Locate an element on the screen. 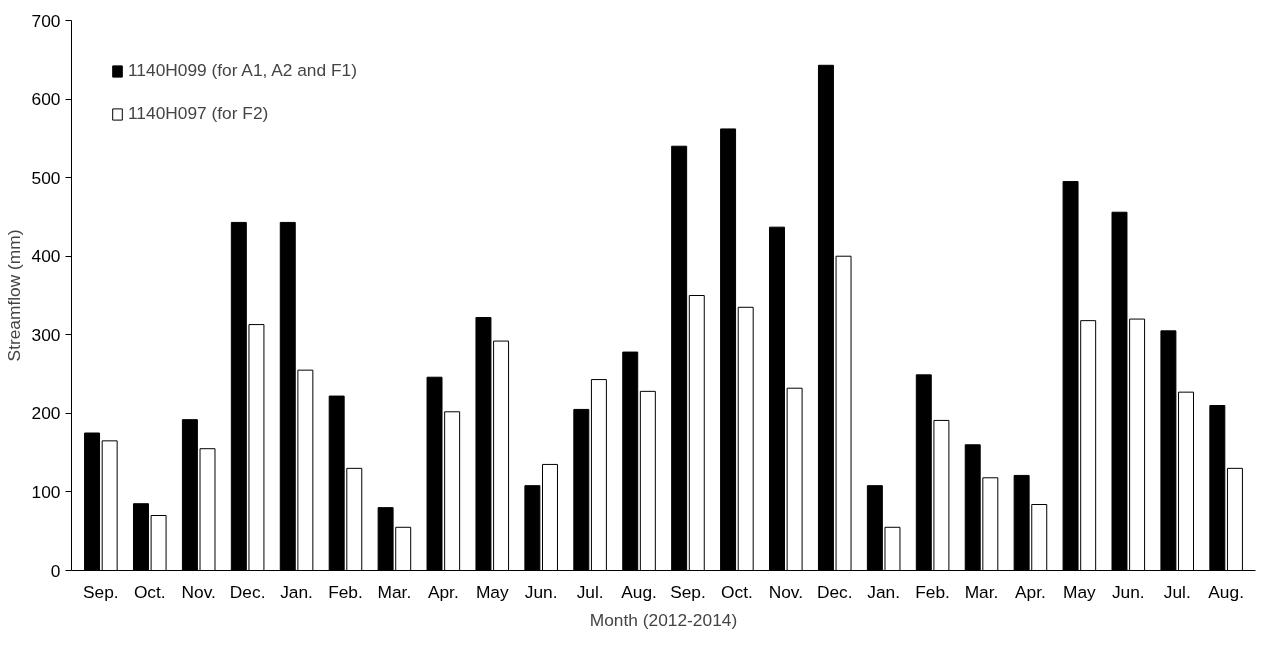  y-axis-title: Streamflow (mm) is located at coordinates (13, 295).